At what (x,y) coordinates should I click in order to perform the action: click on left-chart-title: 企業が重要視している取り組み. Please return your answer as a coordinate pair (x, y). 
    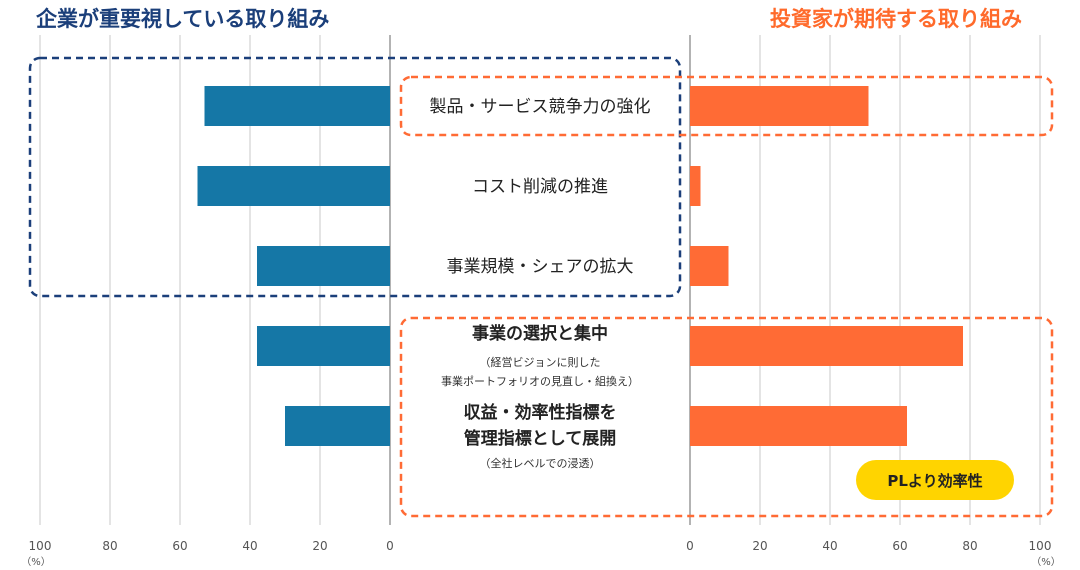
    Looking at the image, I should click on (182, 19).